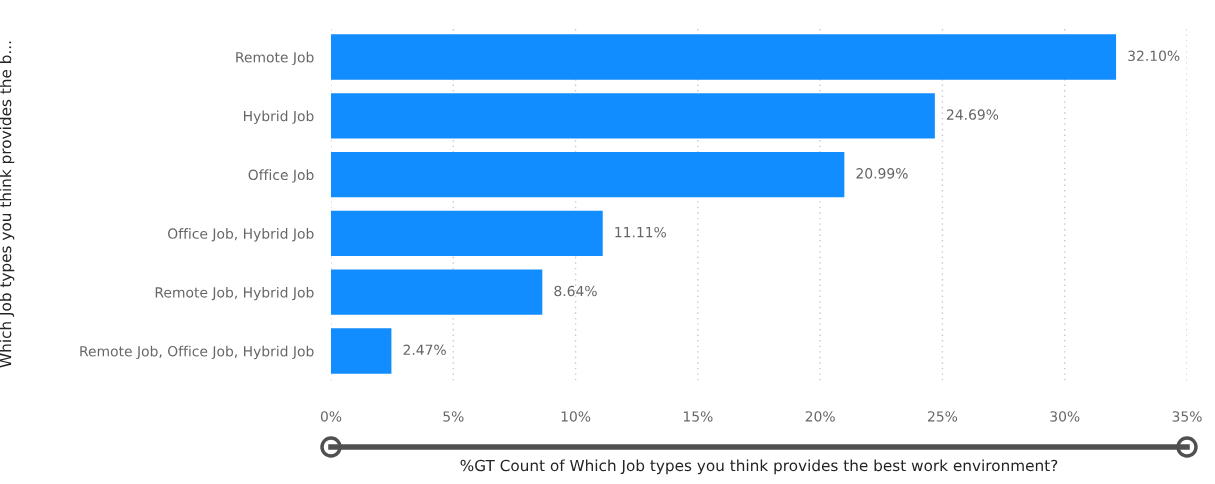  What do you see at coordinates (641, 232) in the screenshot?
I see `data-label: 11.11%` at bounding box center [641, 232].